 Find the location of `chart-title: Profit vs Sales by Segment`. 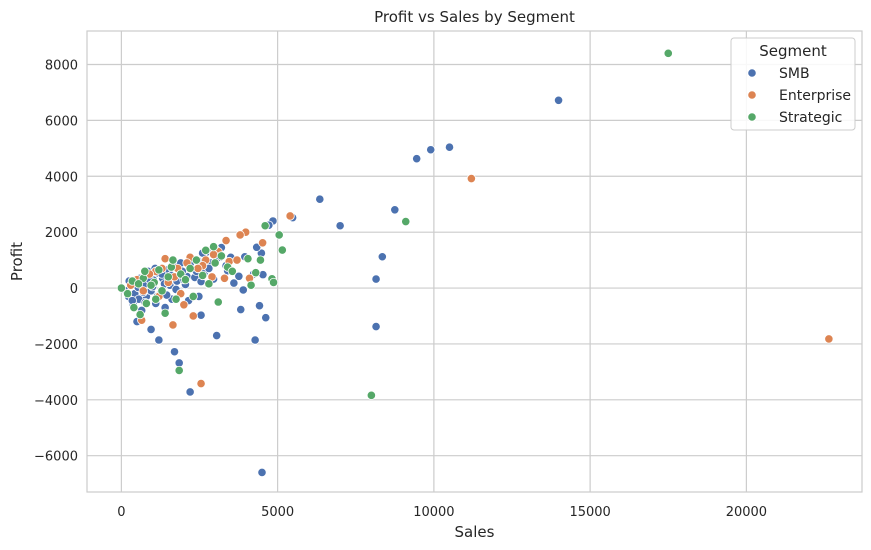

chart-title: Profit vs Sales by Segment is located at coordinates (474, 17).